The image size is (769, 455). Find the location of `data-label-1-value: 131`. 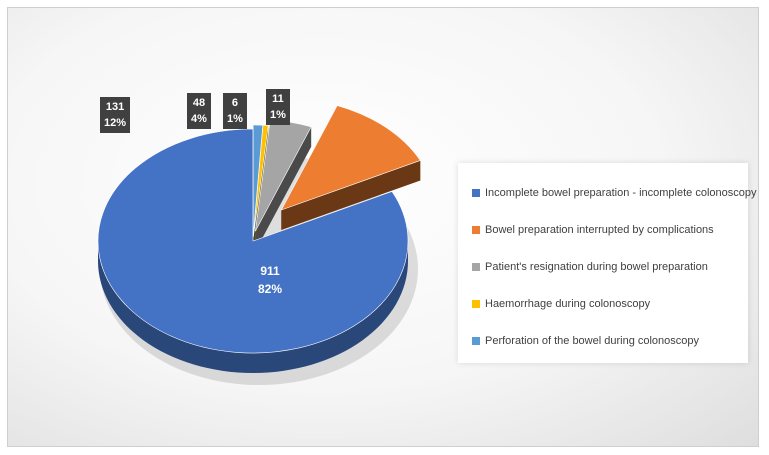

data-label-1-value: 131 is located at coordinates (115, 107).